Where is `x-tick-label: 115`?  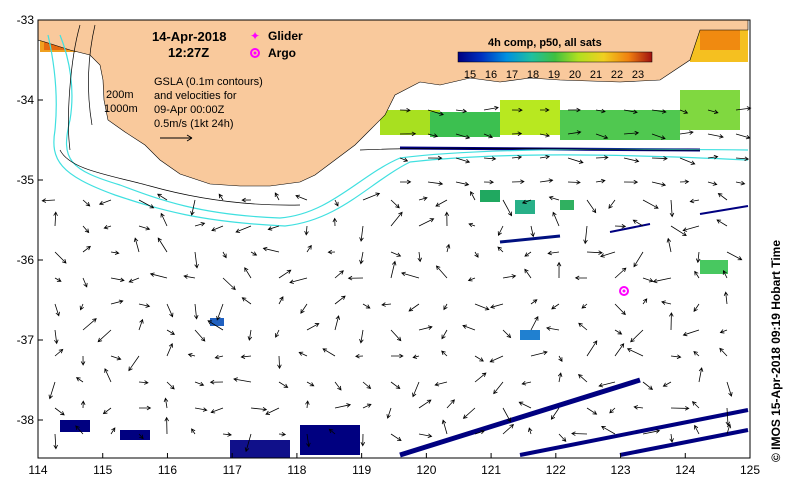
x-tick-label: 115 is located at coordinates (102, 470).